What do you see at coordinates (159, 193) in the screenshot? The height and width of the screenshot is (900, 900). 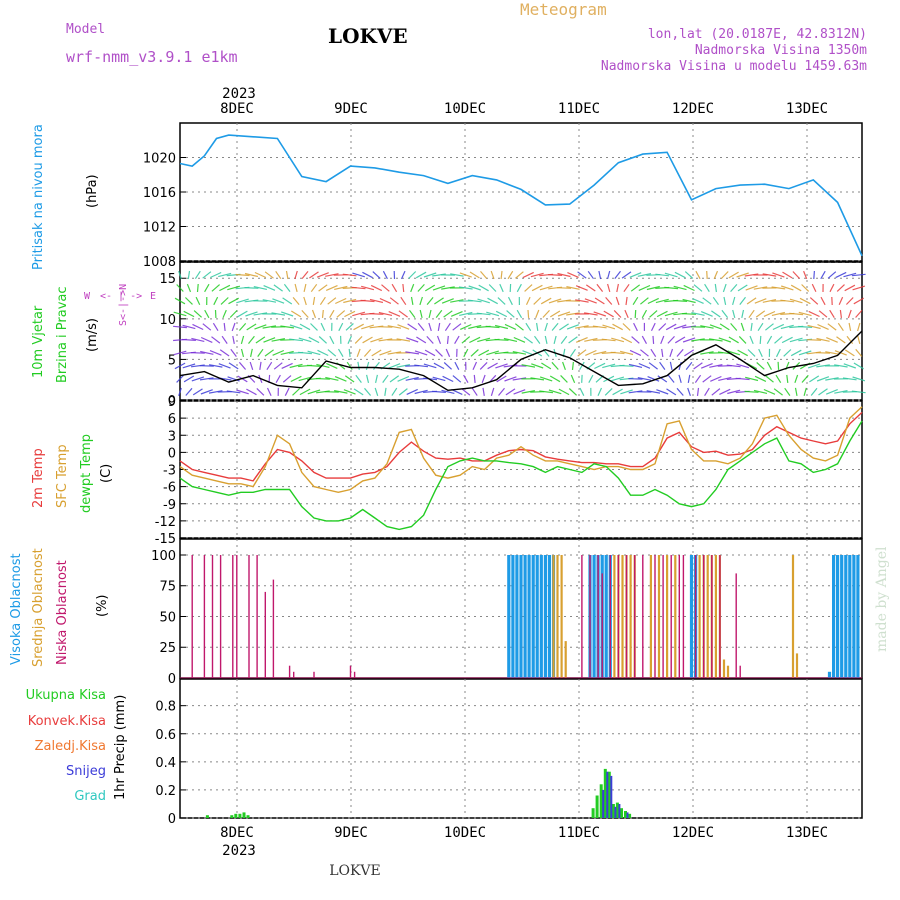 I see `pressure-y-tick: 1016` at bounding box center [159, 193].